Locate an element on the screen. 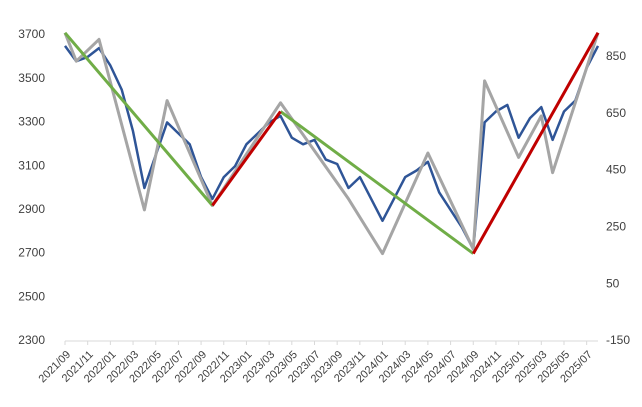  y-tick-label: 2300 is located at coordinates (31, 340).